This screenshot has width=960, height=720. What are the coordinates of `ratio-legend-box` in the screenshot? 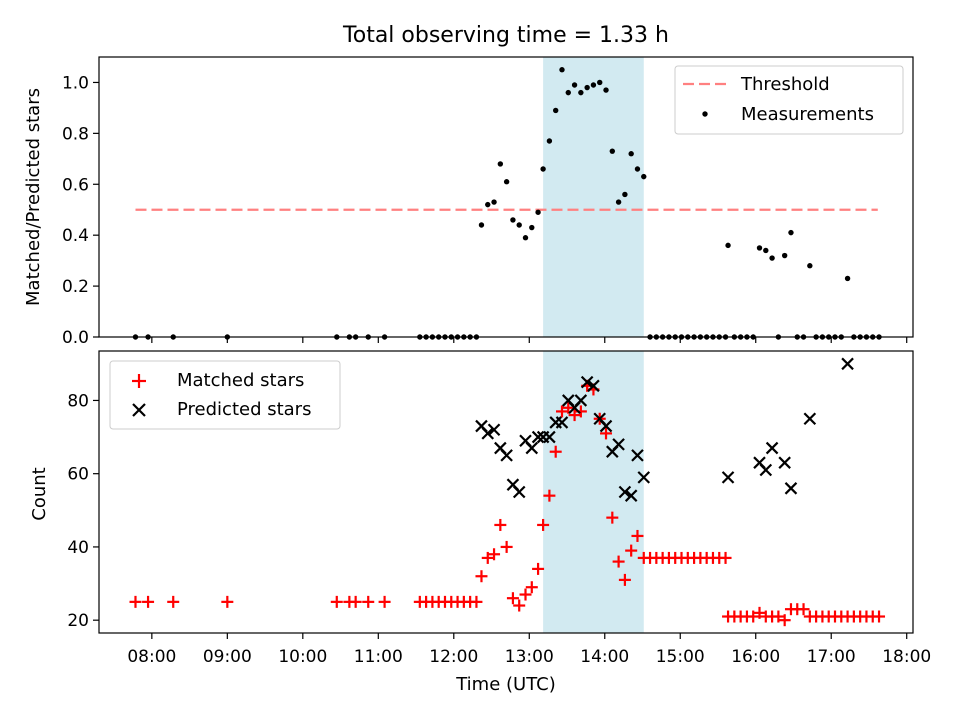 It's located at (789, 100).